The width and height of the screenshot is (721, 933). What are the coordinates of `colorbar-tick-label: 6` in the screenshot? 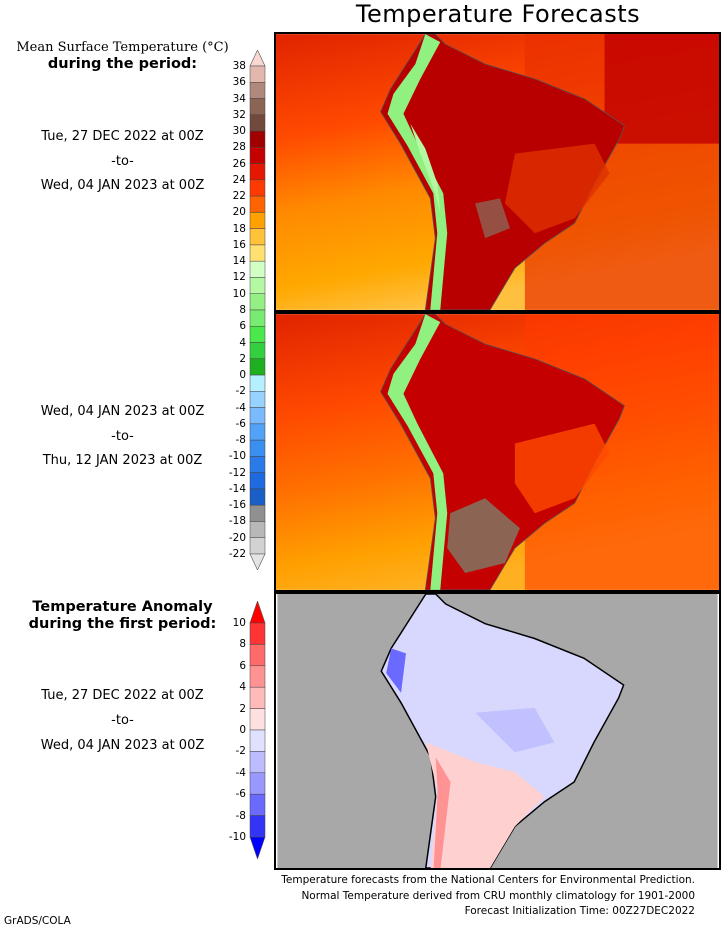 It's located at (242, 326).